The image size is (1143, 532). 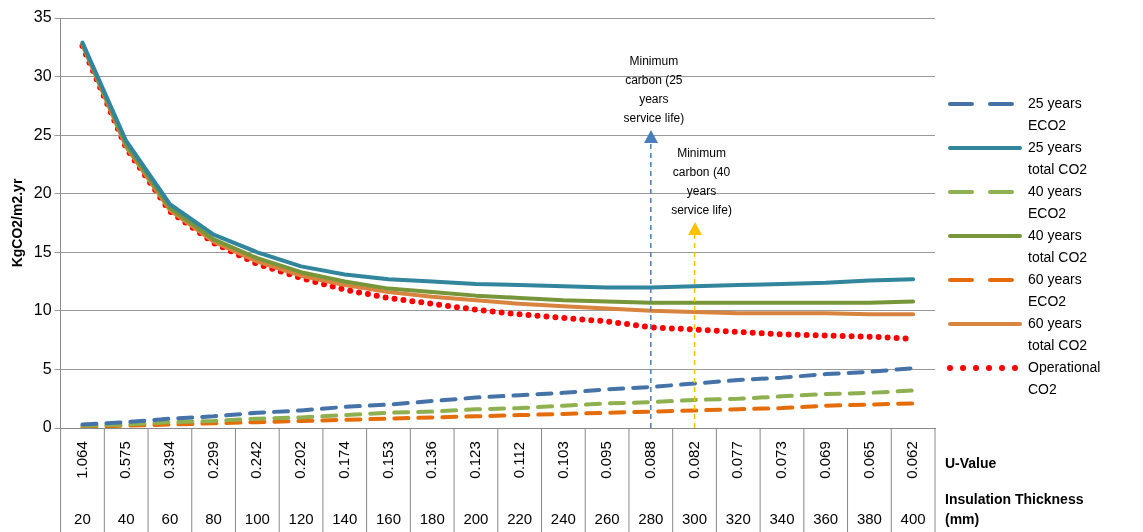 What do you see at coordinates (651, 484) in the screenshot?
I see `category-label: 0.088 280` at bounding box center [651, 484].